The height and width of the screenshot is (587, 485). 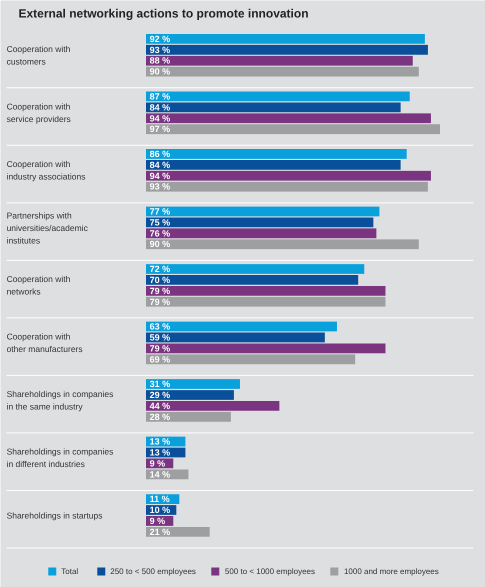 What do you see at coordinates (163, 13) in the screenshot?
I see `chart-title: External networking actions to promote innovation` at bounding box center [163, 13].